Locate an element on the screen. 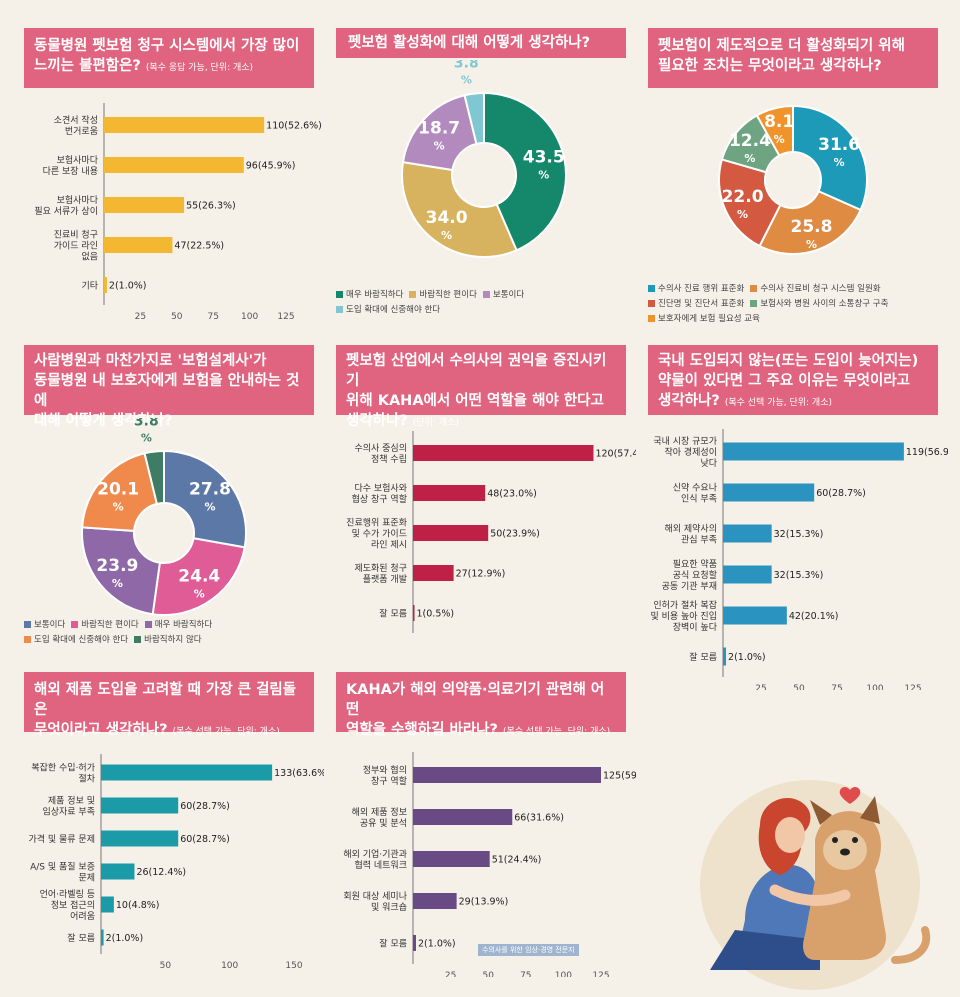  legend-item: 매우 바람직하다 is located at coordinates (178, 625).